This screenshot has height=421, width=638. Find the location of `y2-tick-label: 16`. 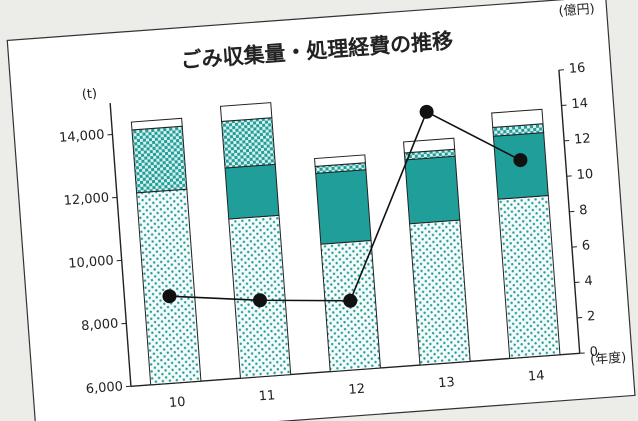

y2-tick-label: 16 is located at coordinates (577, 69).